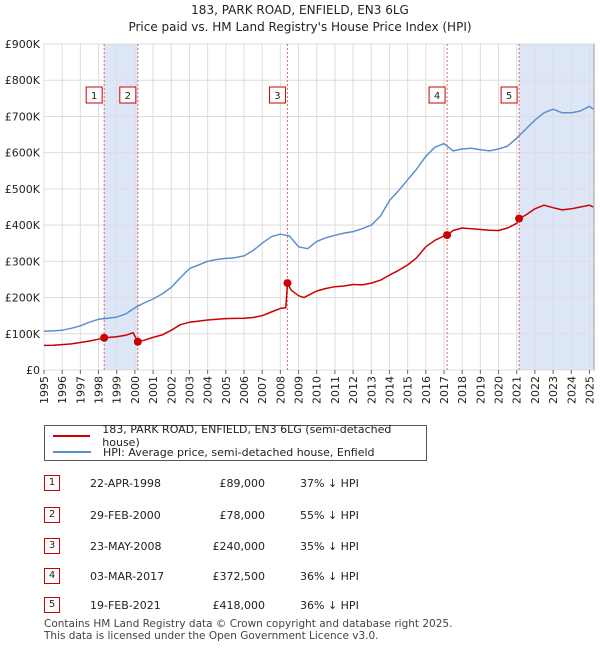 Image resolution: width=600 pixels, height=650 pixels. What do you see at coordinates (189, 390) in the screenshot?
I see `x-tick-label: 2003` at bounding box center [189, 390].